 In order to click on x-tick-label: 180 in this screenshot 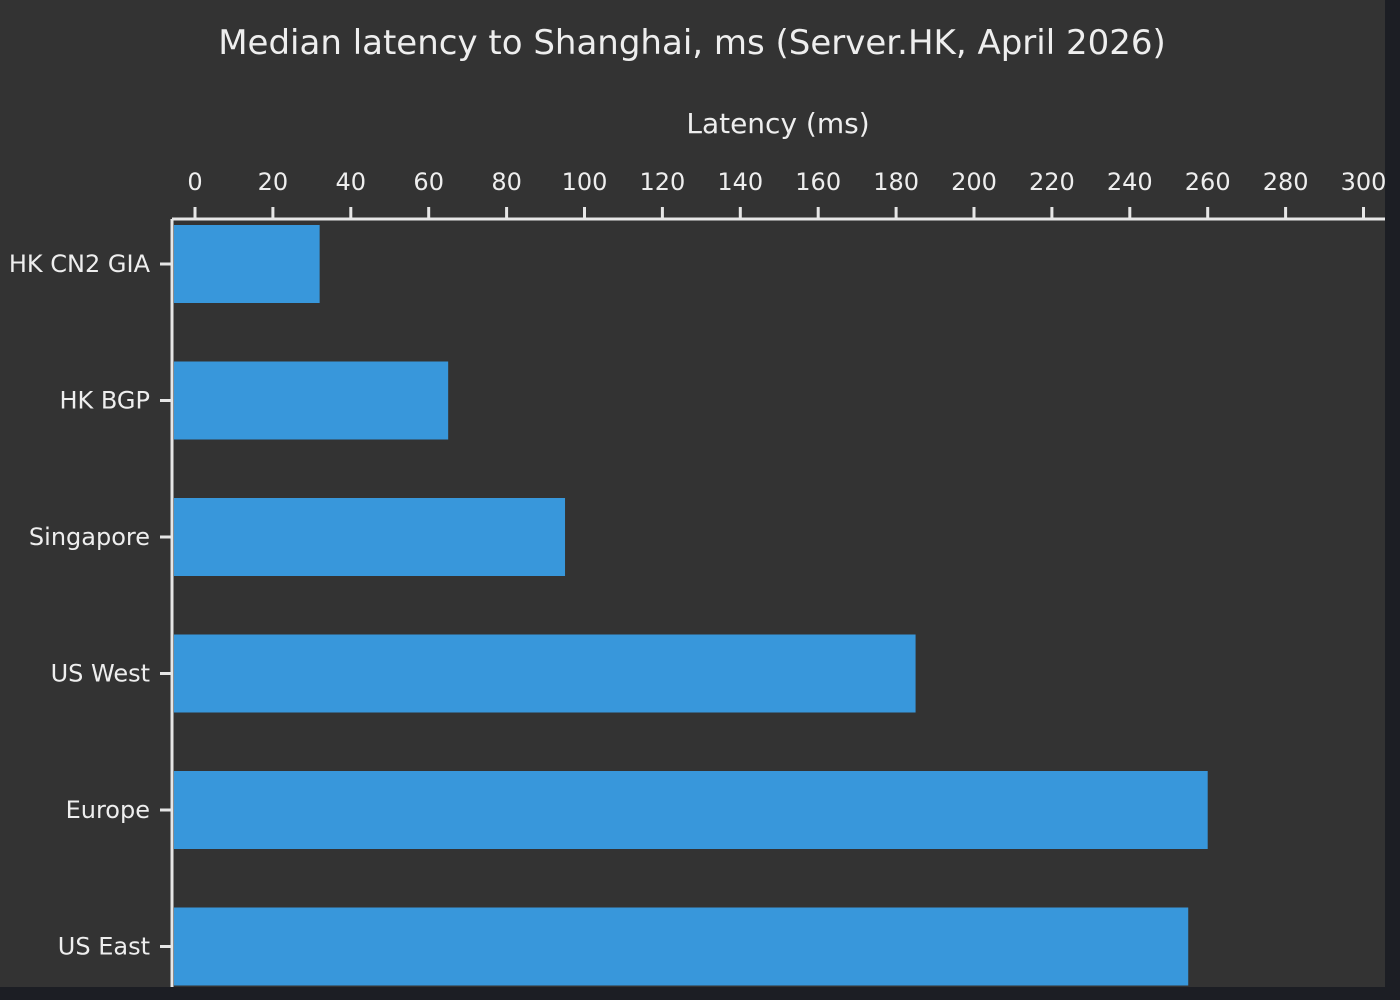, I will do `click(896, 182)`.